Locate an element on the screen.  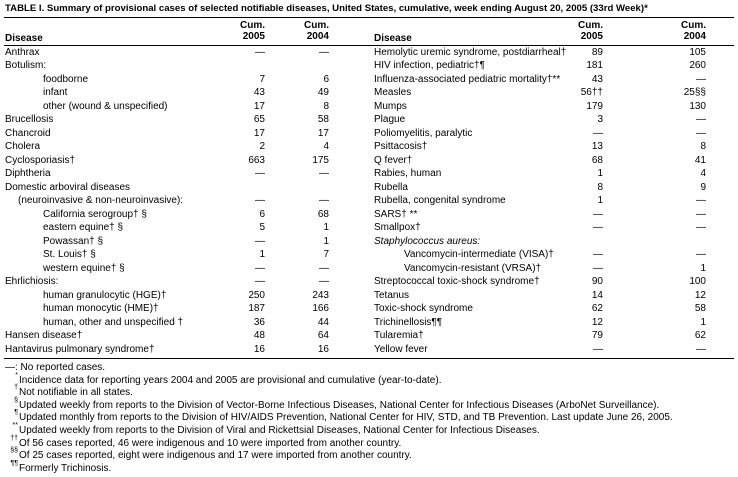
cell-disease: Streptococcal toxic-shock syndrome† is located at coordinates (457, 281).